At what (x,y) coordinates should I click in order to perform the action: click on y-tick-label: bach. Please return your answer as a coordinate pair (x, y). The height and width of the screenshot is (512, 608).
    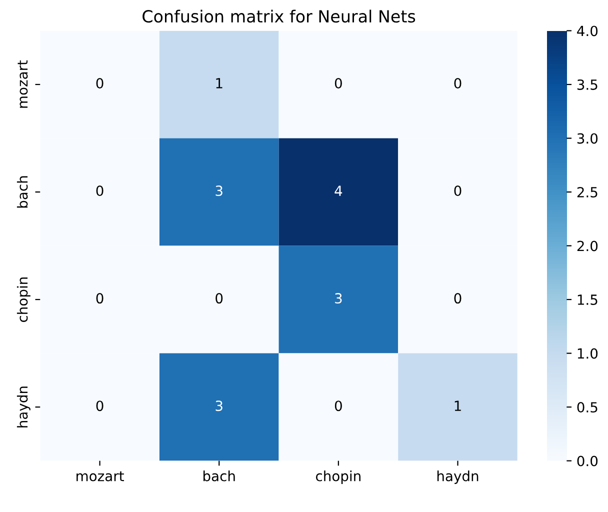
    Looking at the image, I should click on (22, 192).